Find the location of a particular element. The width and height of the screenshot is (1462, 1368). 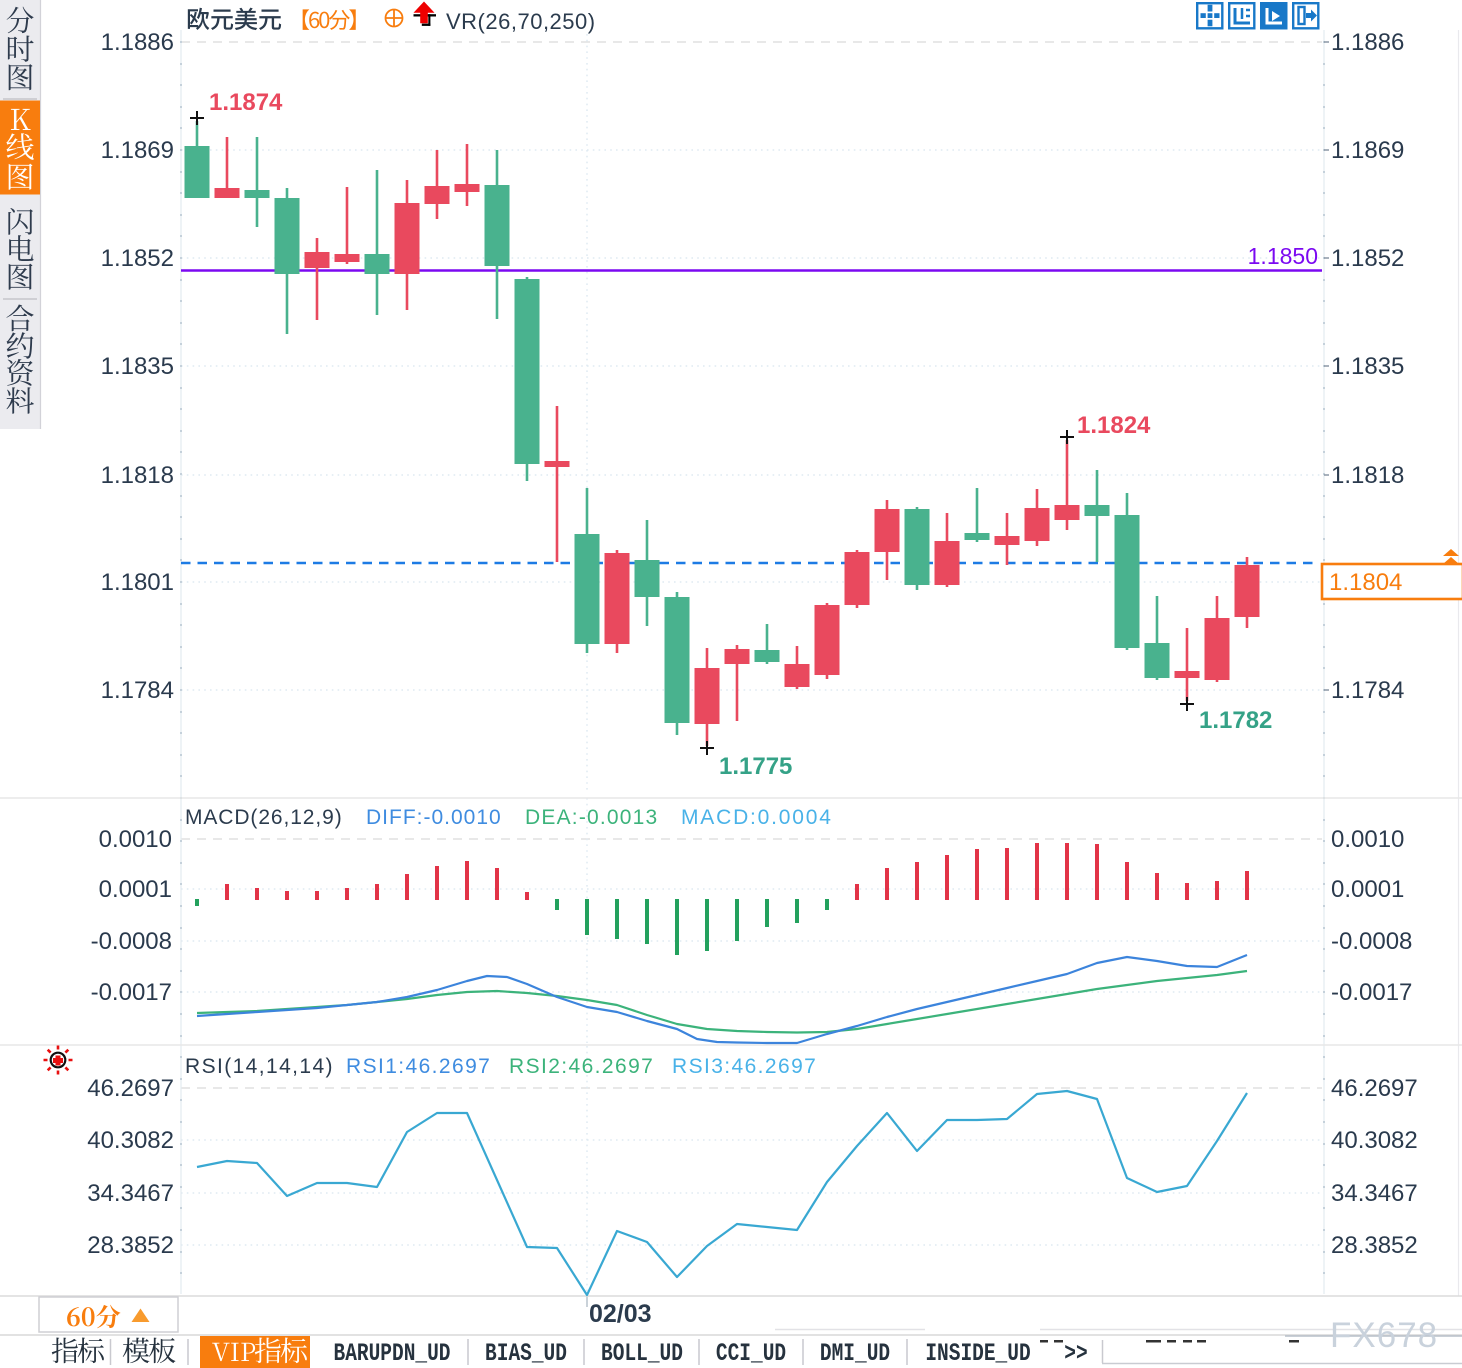

svg-text: 1.1874 is located at coordinates (246, 102).